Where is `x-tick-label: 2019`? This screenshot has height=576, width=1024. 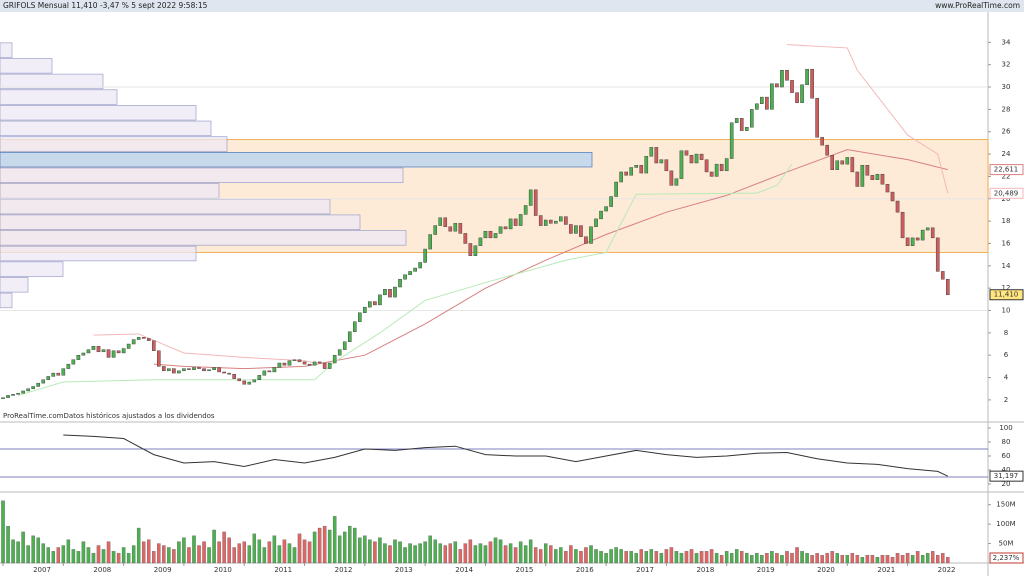 x-tick-label: 2019 is located at coordinates (766, 570).